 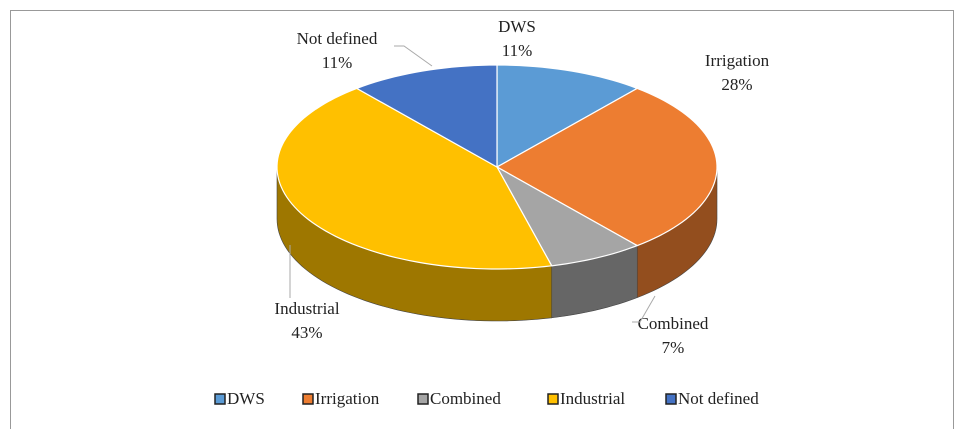 What do you see at coordinates (718, 398) in the screenshot?
I see `legend-label: Not defined` at bounding box center [718, 398].